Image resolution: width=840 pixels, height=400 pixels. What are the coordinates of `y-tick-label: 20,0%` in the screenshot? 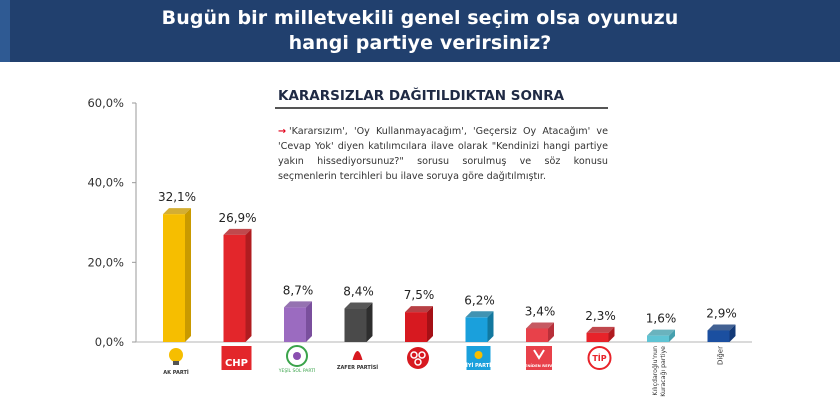 It's located at (105, 262).